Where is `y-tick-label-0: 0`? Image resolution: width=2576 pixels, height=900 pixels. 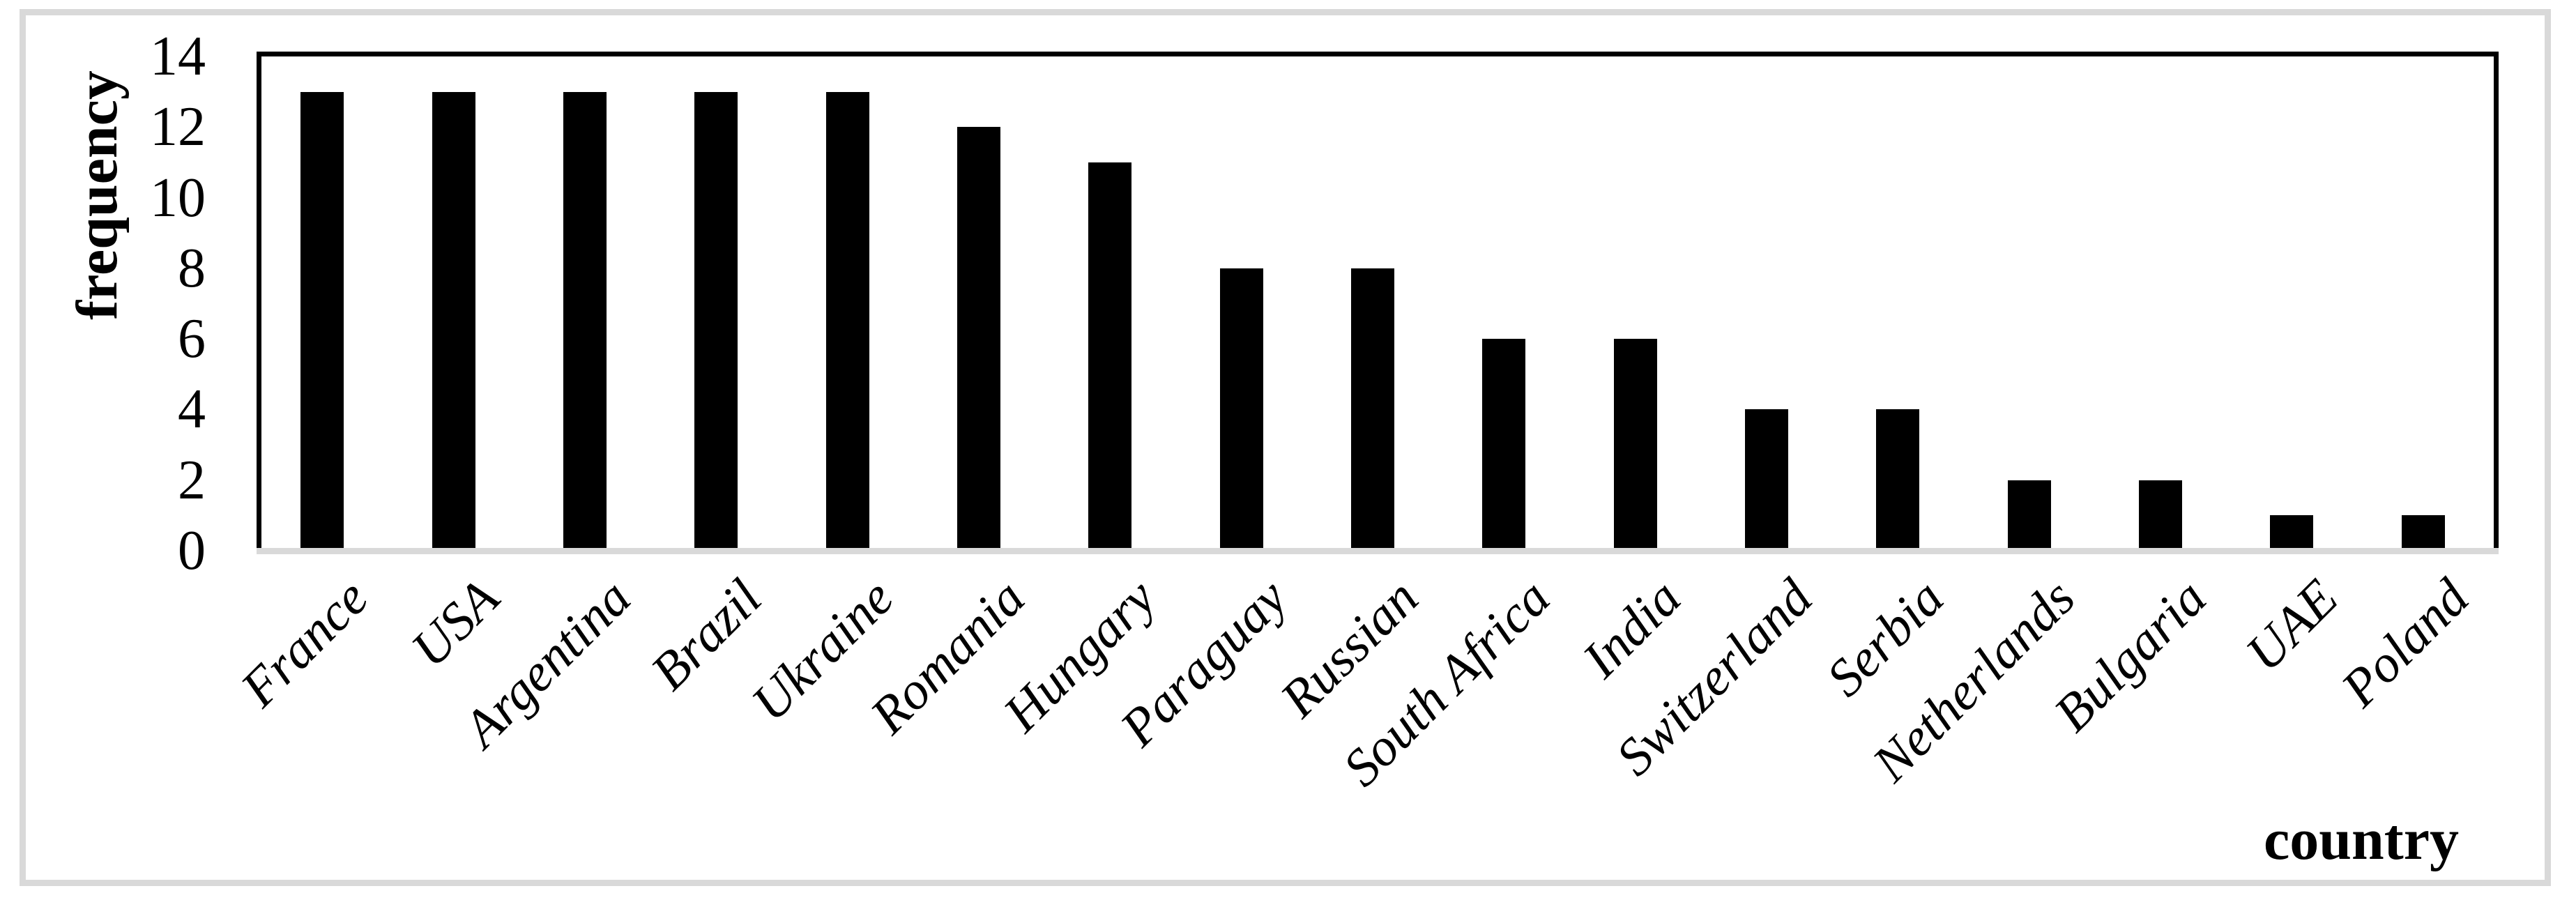 y-tick-label-0: 0 is located at coordinates (192, 550).